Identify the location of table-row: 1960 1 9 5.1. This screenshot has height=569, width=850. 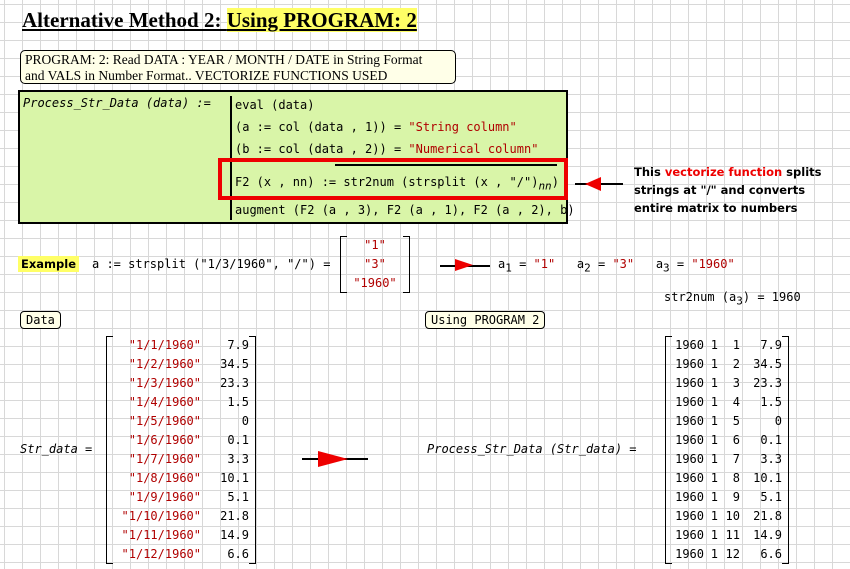
(728, 497).